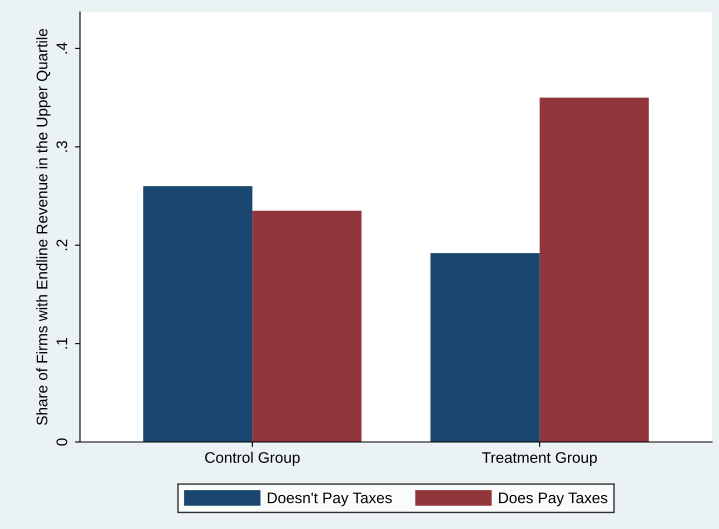 This screenshot has width=719, height=529. Describe the element at coordinates (553, 499) in the screenshot. I see `legend-label: Does Pay Taxes` at that location.